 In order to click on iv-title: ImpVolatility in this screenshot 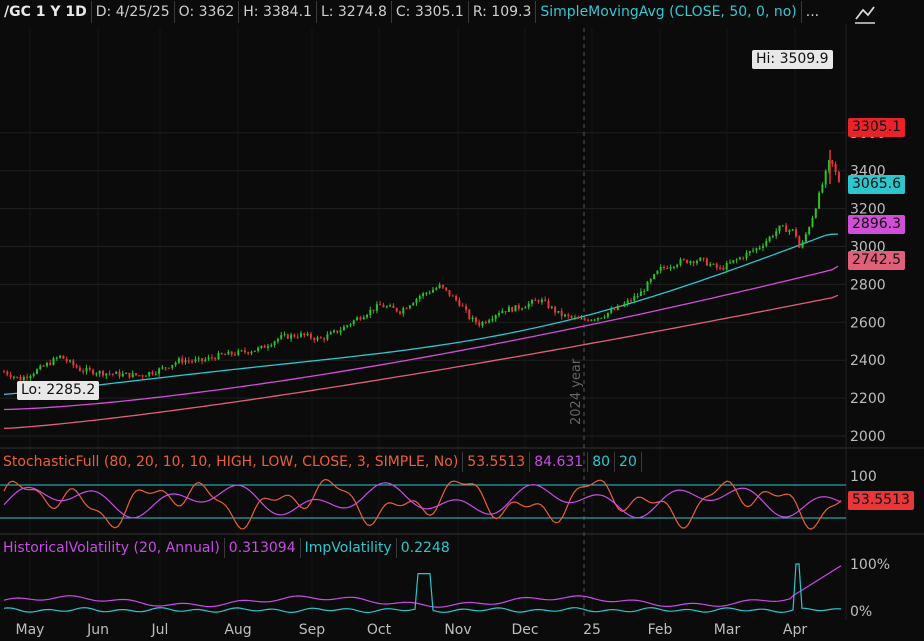, I will do `click(349, 548)`.